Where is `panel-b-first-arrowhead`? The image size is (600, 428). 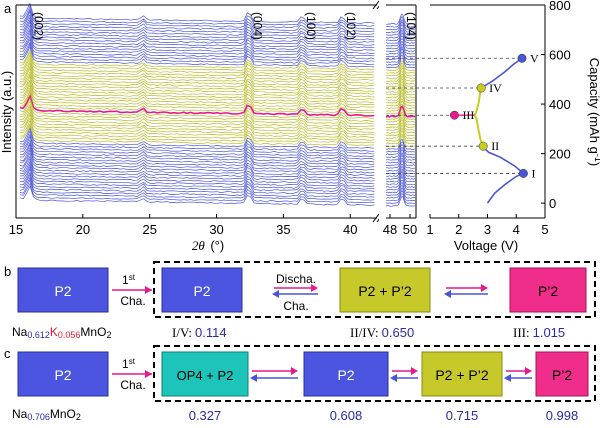 panel-b-first-arrowhead is located at coordinates (148, 290).